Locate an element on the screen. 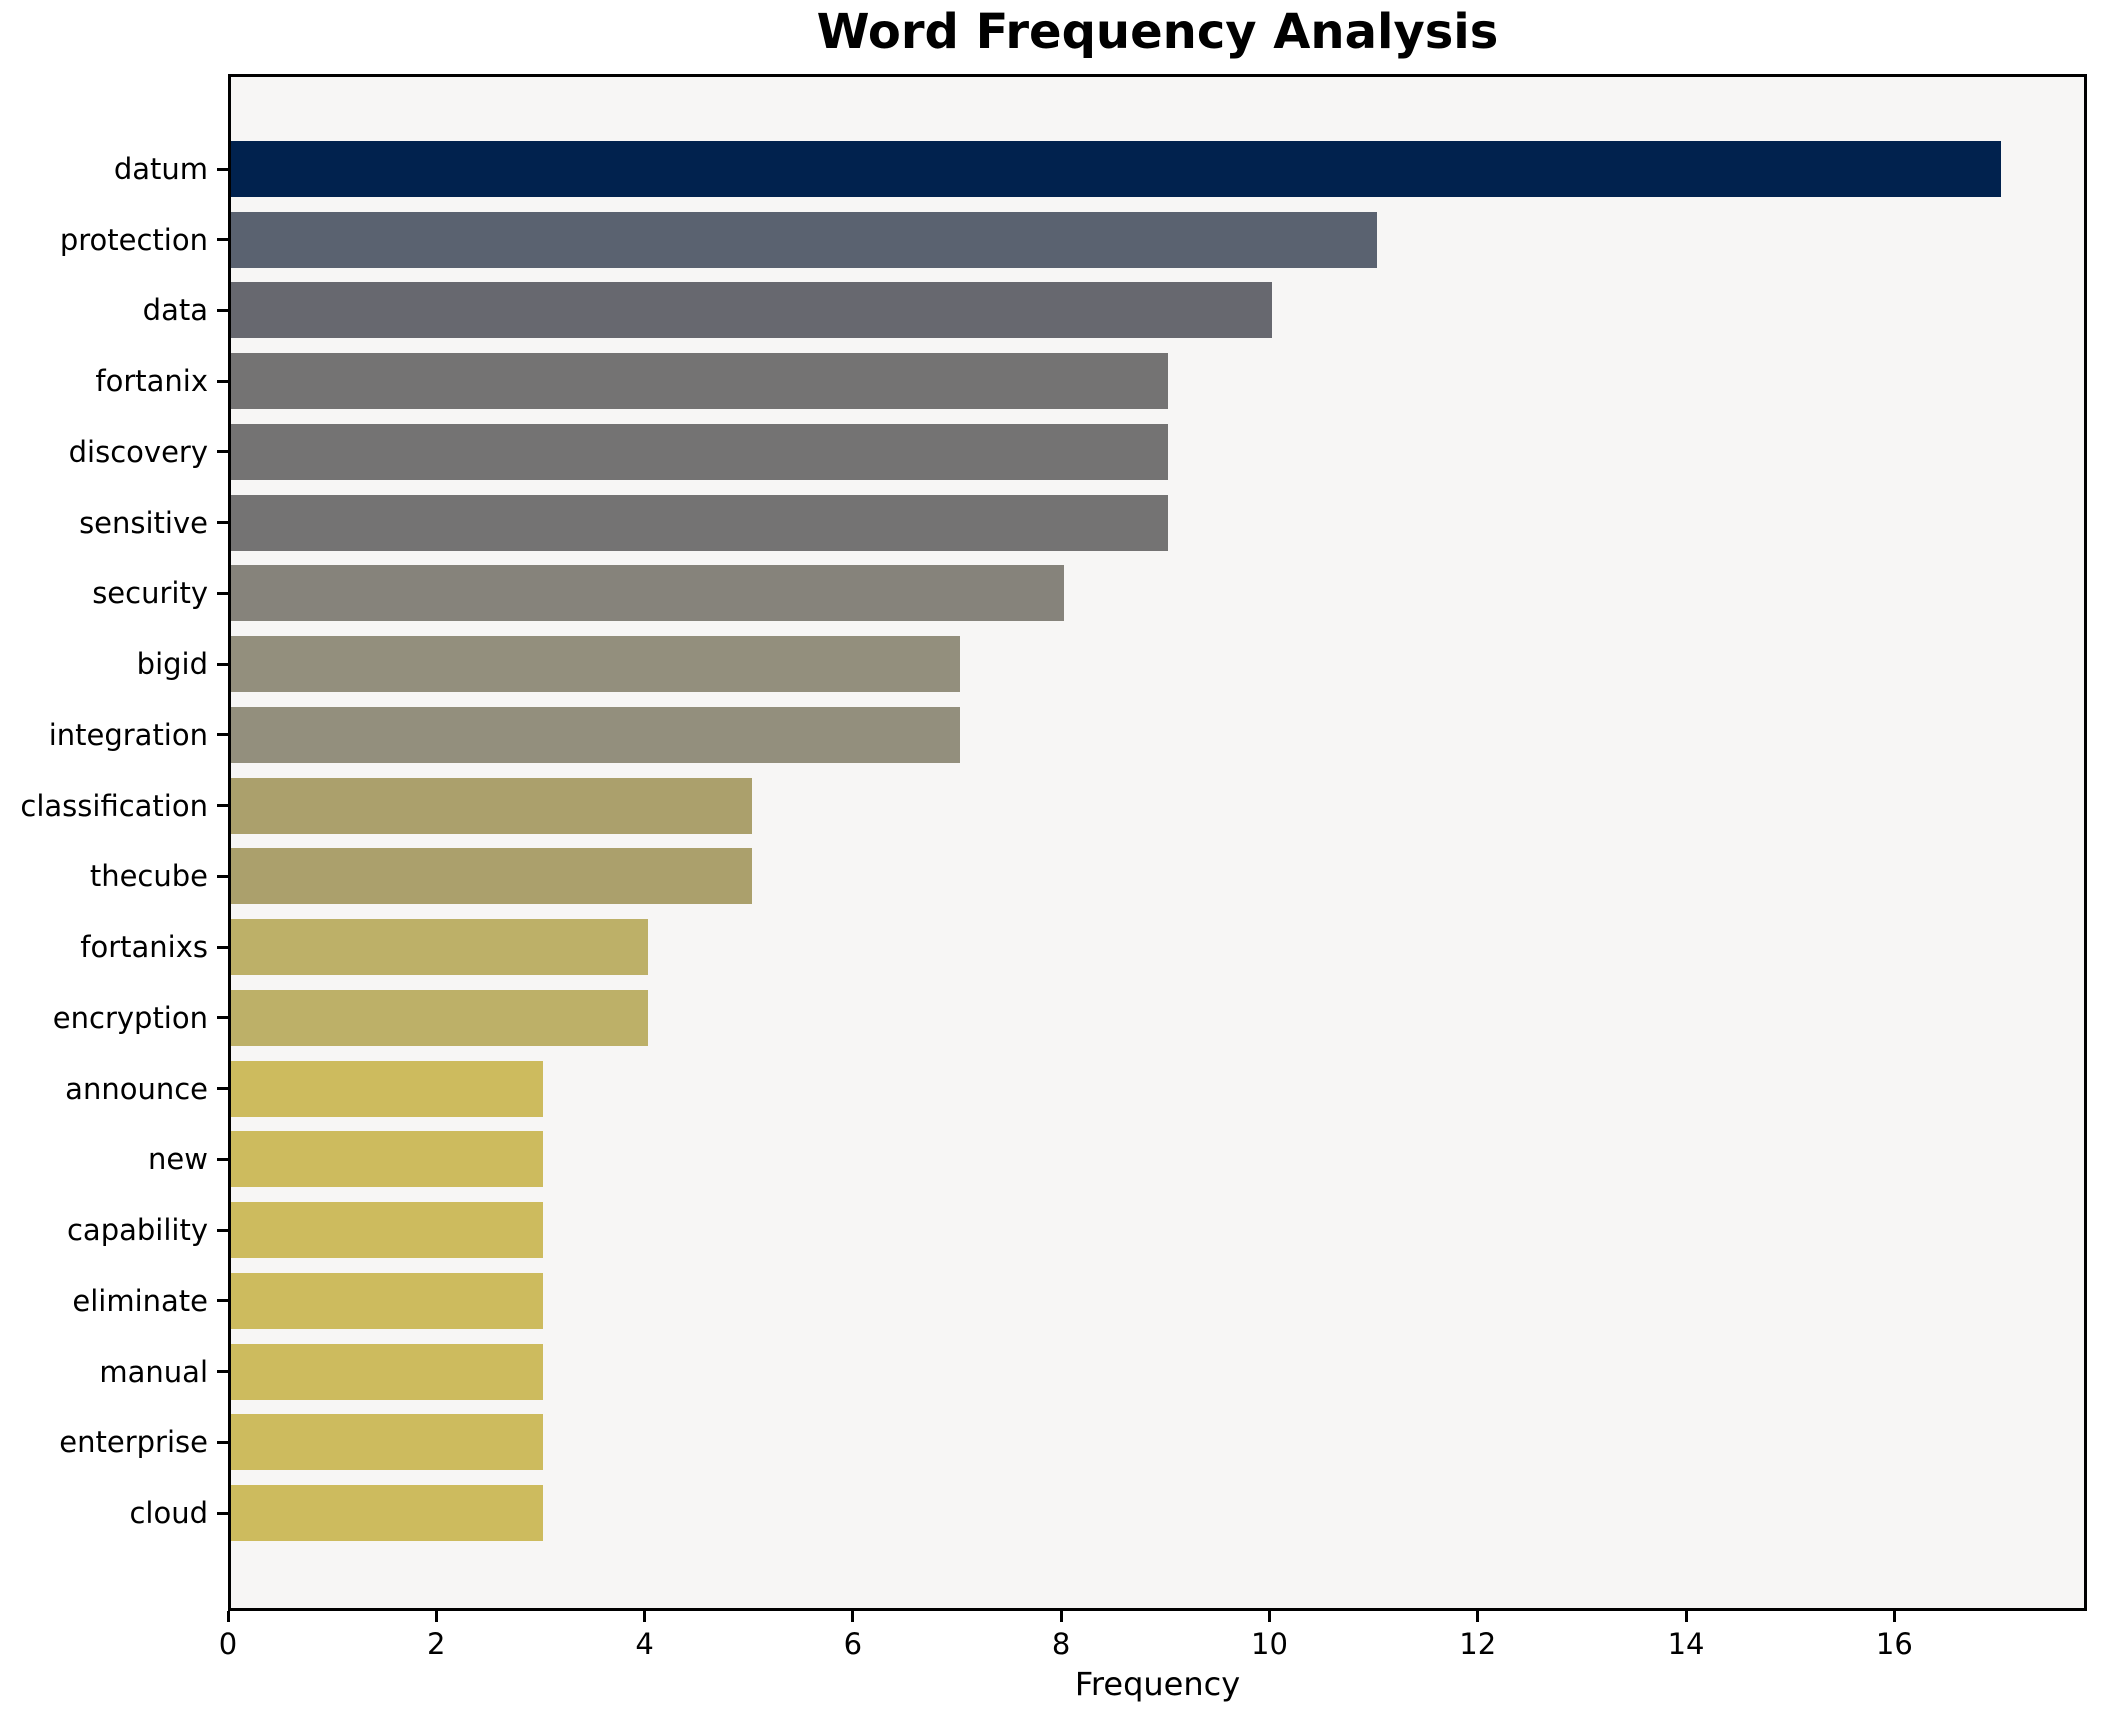 This screenshot has height=1722, width=2108. y-tick-mark-thecube is located at coordinates (222, 876).